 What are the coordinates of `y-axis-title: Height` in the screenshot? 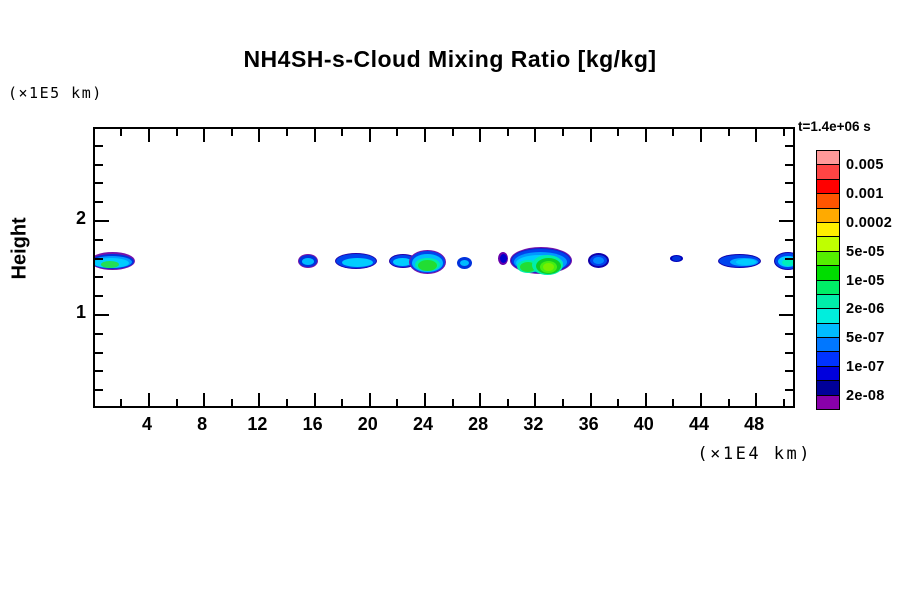 It's located at (19, 248).